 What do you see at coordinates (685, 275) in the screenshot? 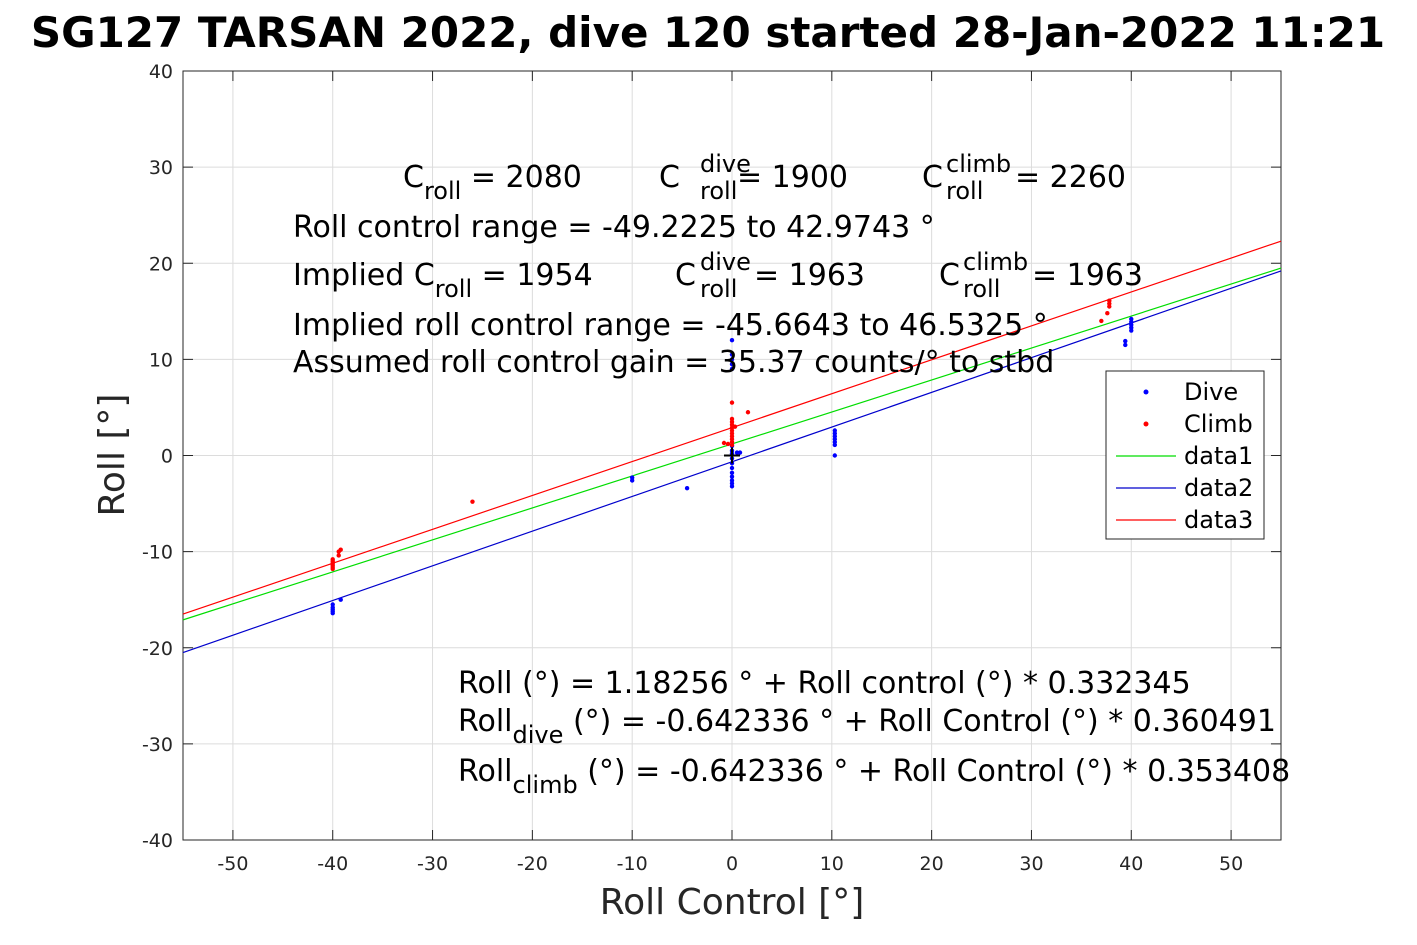
I see `implied-c-dive-symbol: C` at bounding box center [685, 275].